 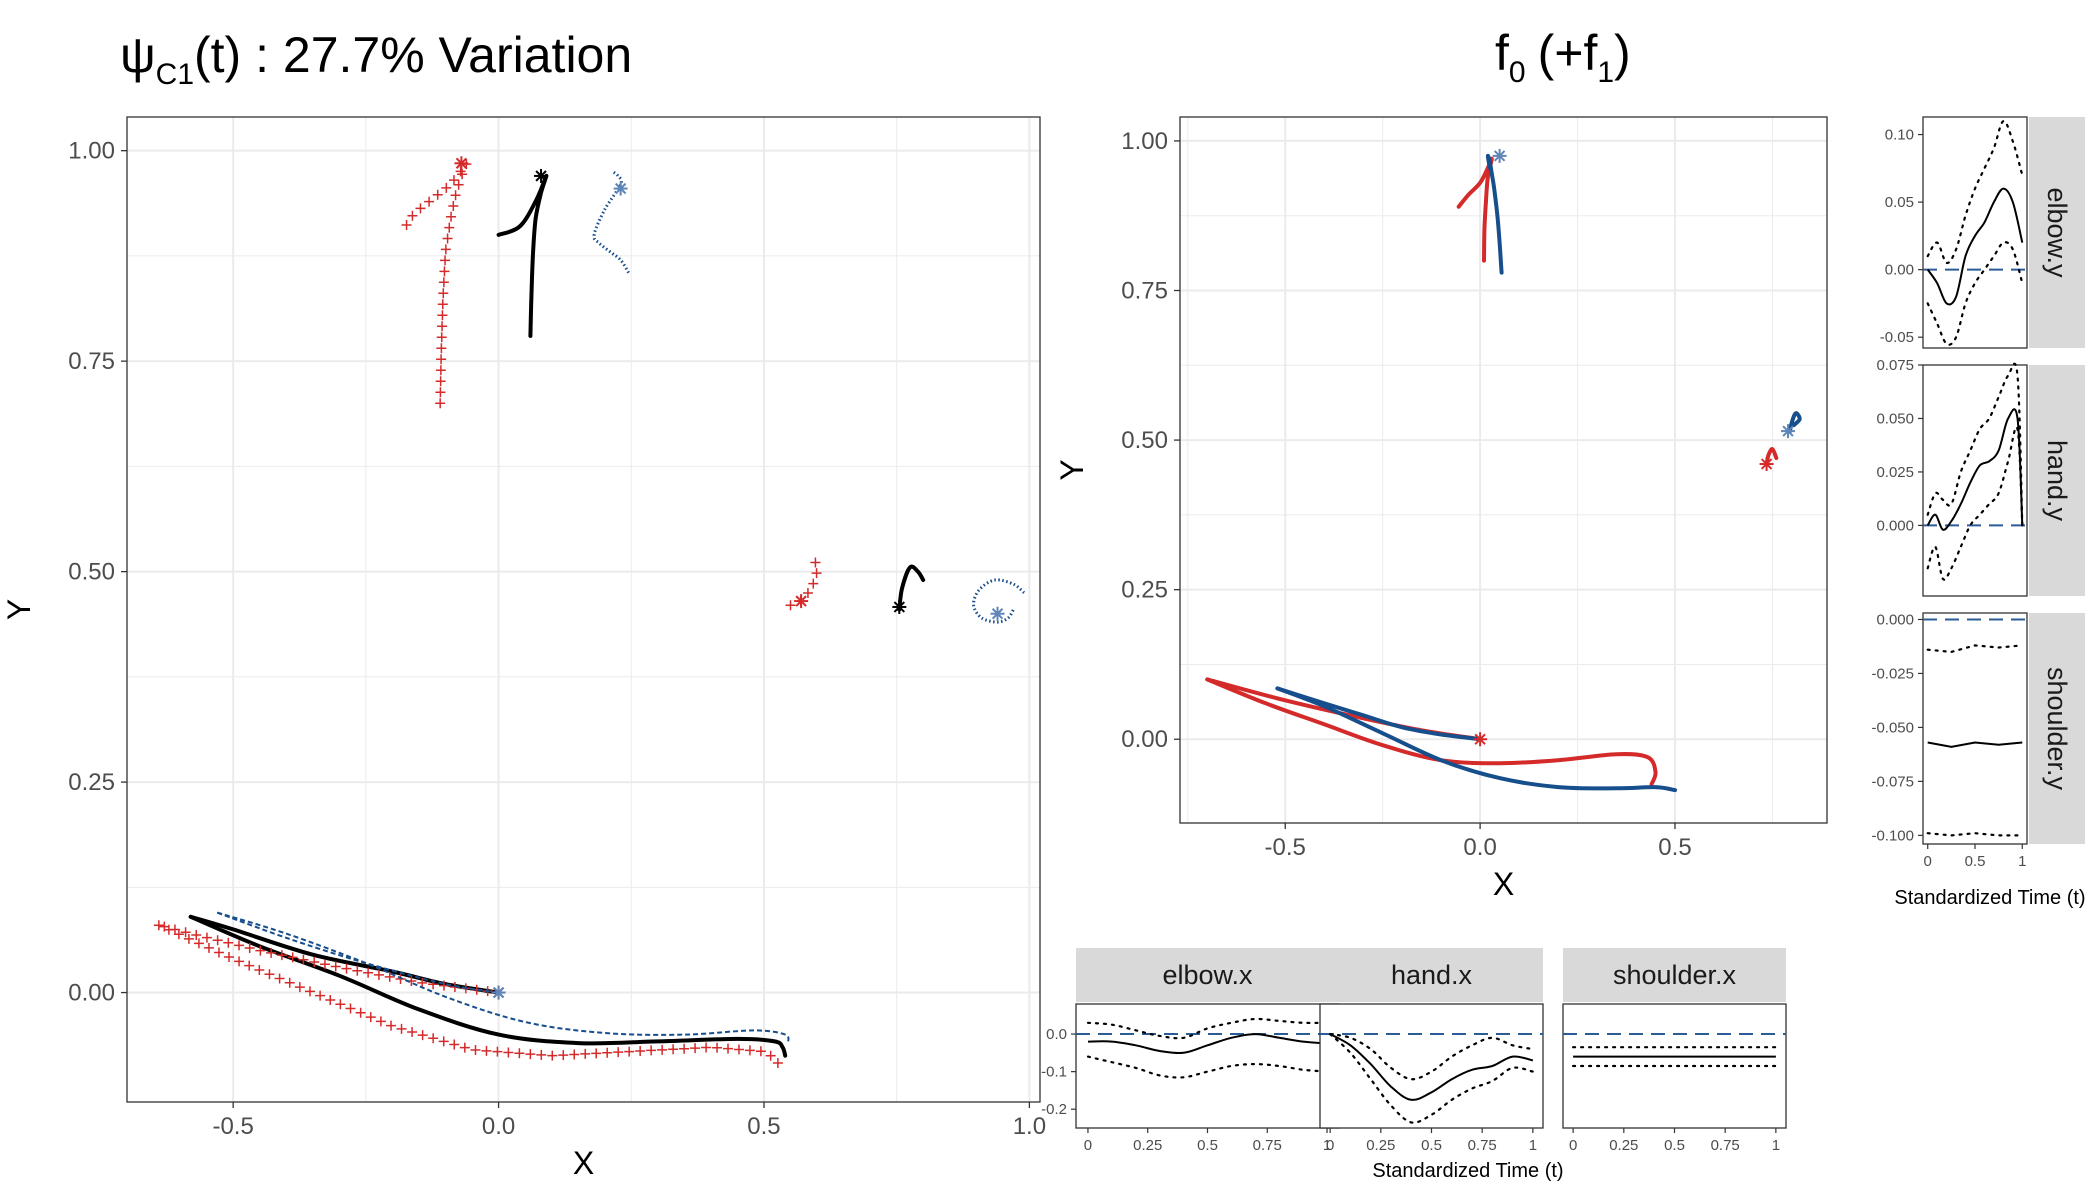 What do you see at coordinates (1892, 781) in the screenshot?
I see `y-tick-label: -0.075` at bounding box center [1892, 781].